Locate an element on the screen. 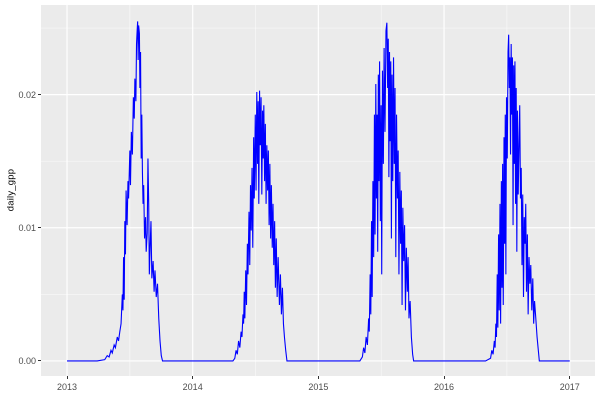 This screenshot has height=400, width=600. x-axis-tick-label: 2017 is located at coordinates (569, 387).